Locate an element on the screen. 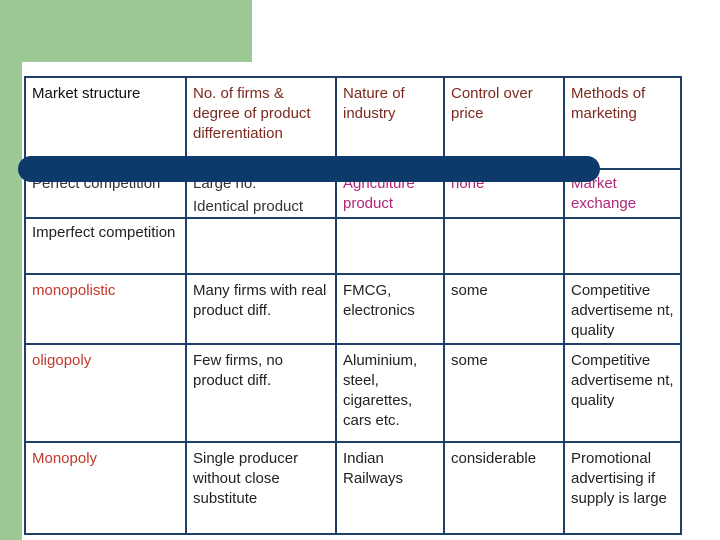  cell-industry: Indian Railways is located at coordinates (390, 488).